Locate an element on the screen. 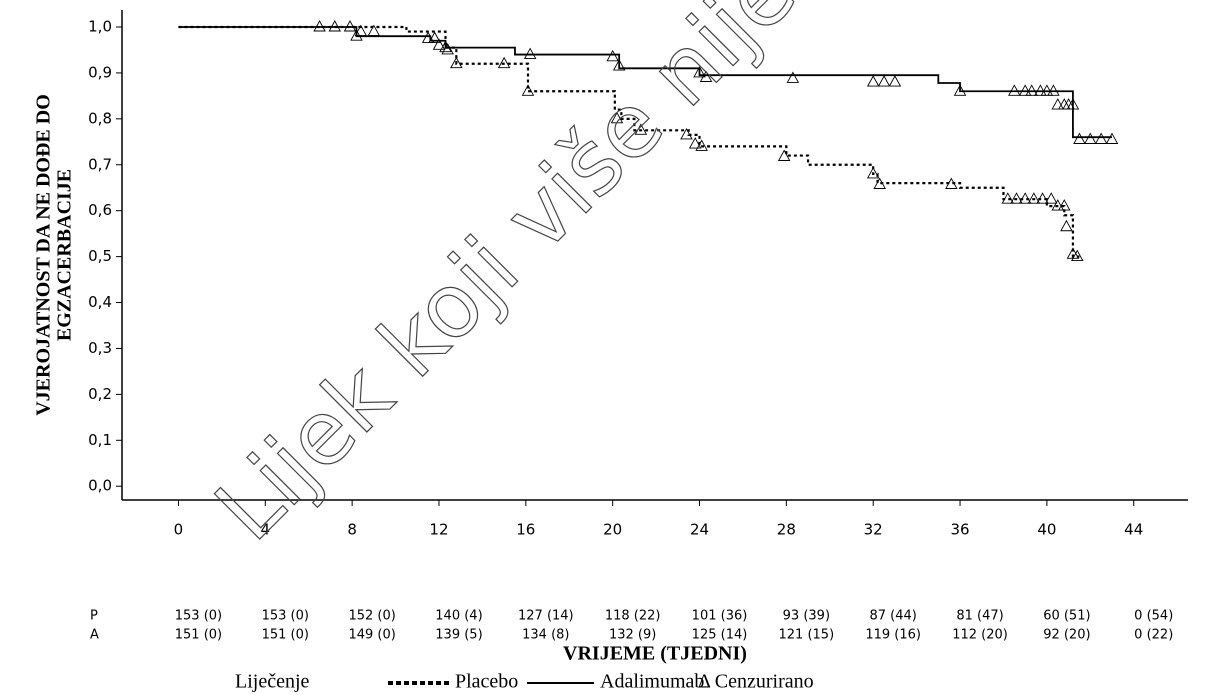 This screenshot has height=695, width=1226. y-tick-label: 0,5 is located at coordinates (100, 256).